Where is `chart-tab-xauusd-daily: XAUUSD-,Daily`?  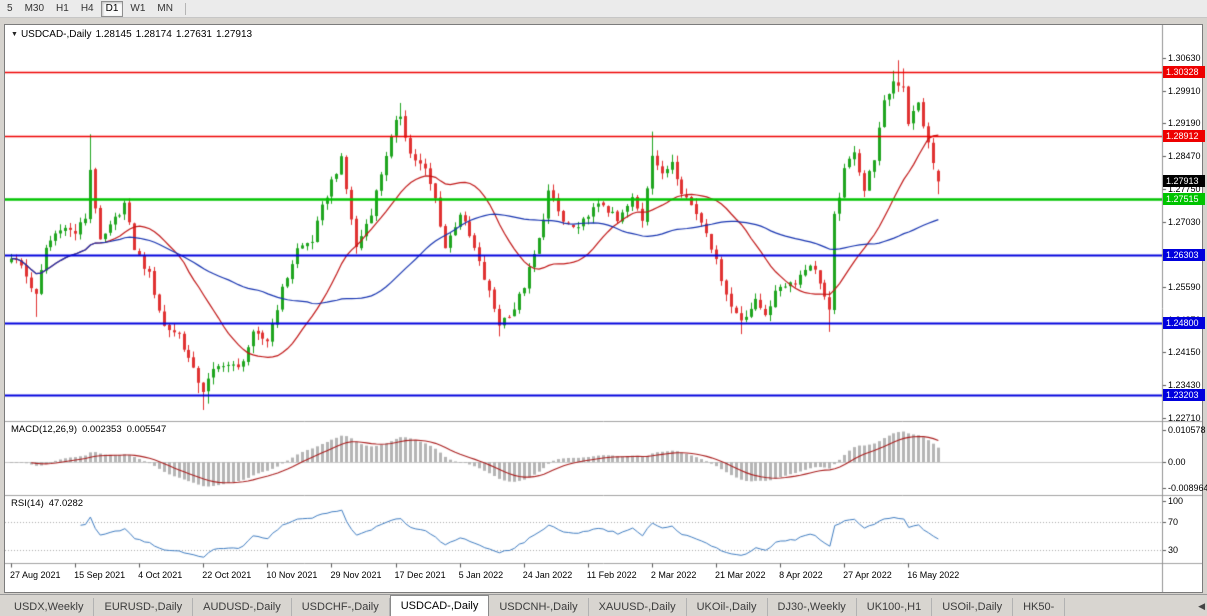 chart-tab-xauusd-daily: XAUUSD-,Daily is located at coordinates (638, 607).